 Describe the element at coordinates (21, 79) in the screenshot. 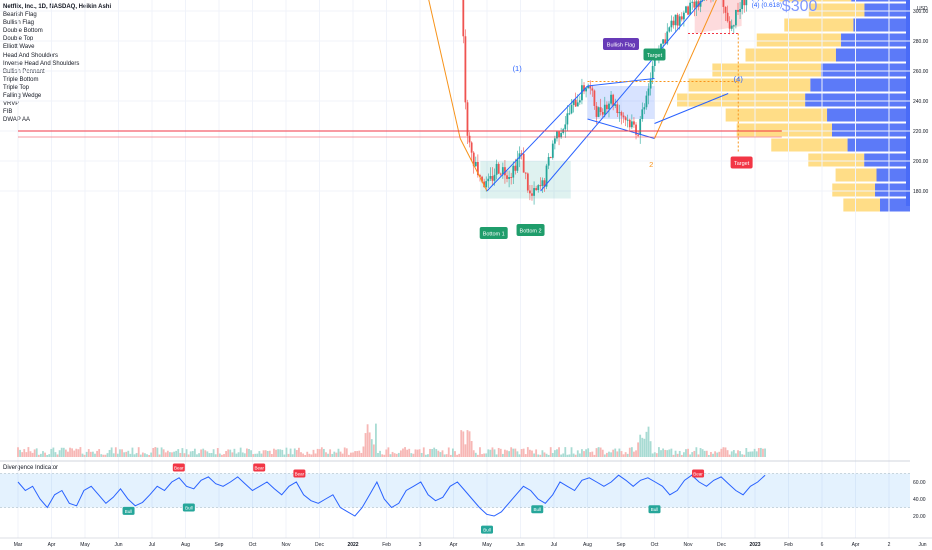

I see `legend-item: Triple Bottom` at that location.